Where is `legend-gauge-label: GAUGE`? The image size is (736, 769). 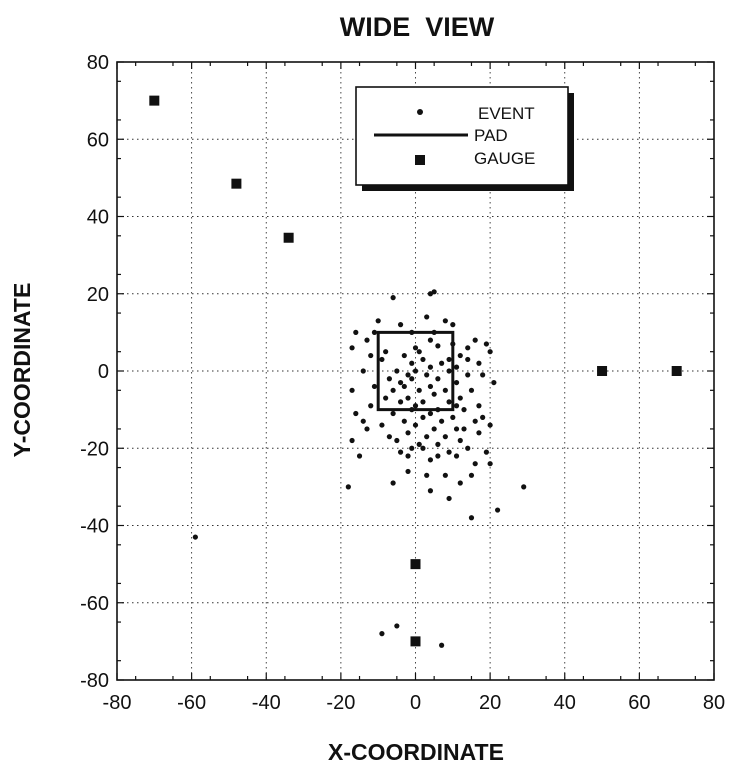
legend-gauge-label: GAUGE is located at coordinates (504, 158).